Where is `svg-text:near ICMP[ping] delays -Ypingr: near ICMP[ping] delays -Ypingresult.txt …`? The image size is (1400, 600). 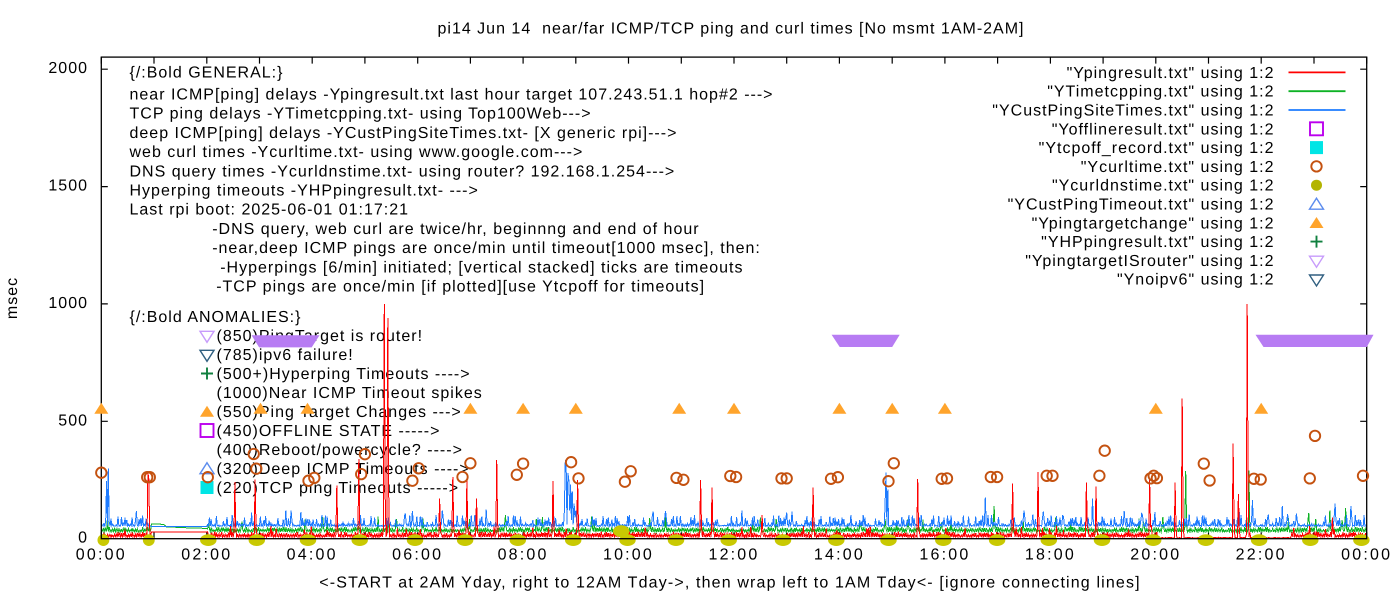 svg-text:near ICMP[ping] delays -Ypingr: near ICMP[ping] delays -Ypingresult.txt … is located at coordinates (452, 95).